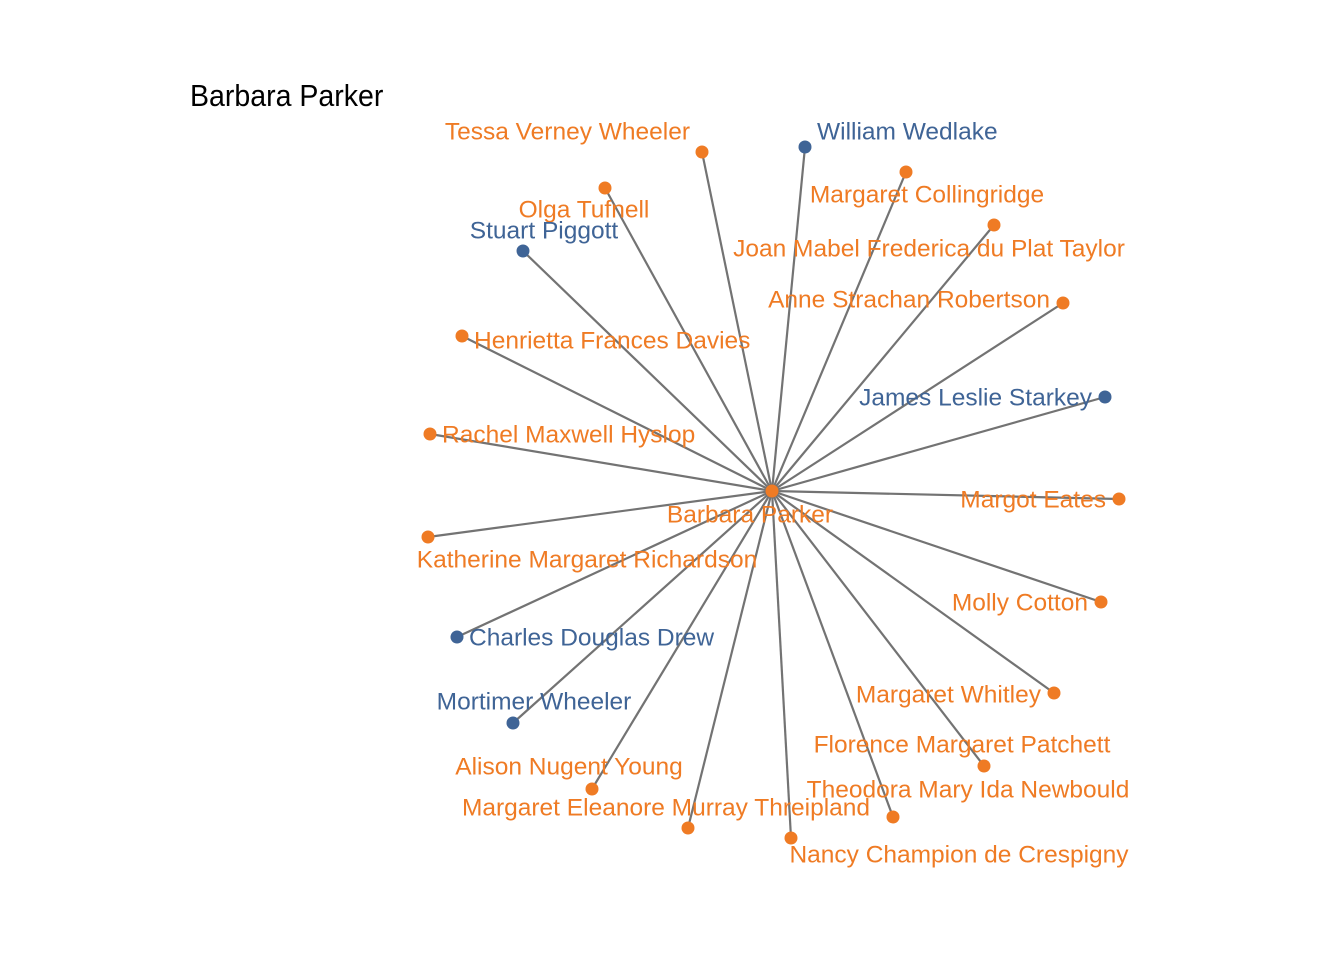 The height and width of the screenshot is (960, 1344). What do you see at coordinates (567, 131) in the screenshot?
I see `node-label-tessa-verney-wheeler: Tessa Verney Wheeler` at bounding box center [567, 131].